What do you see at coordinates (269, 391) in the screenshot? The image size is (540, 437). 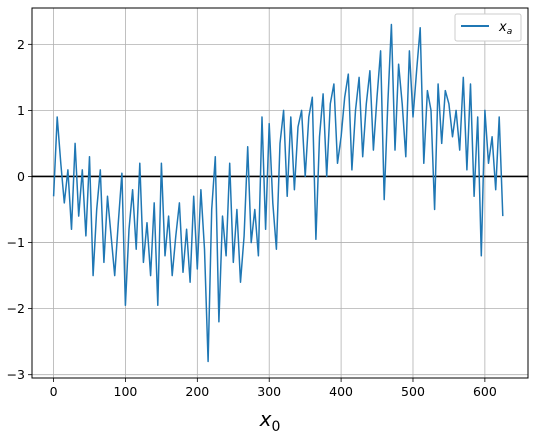 I see `x-tick-label: 300` at bounding box center [269, 391].